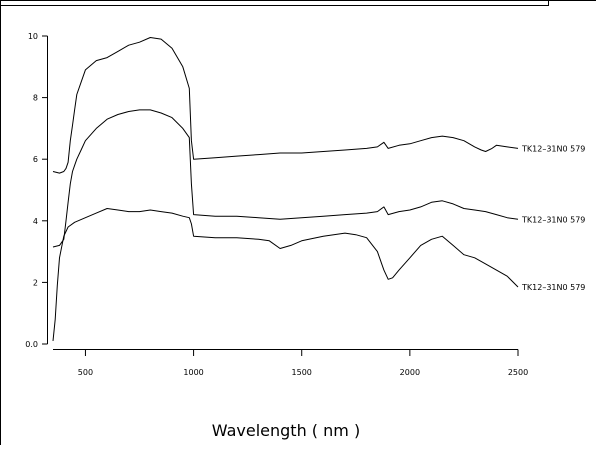  I want to click on y-tick-label: 10, so click(33, 36).